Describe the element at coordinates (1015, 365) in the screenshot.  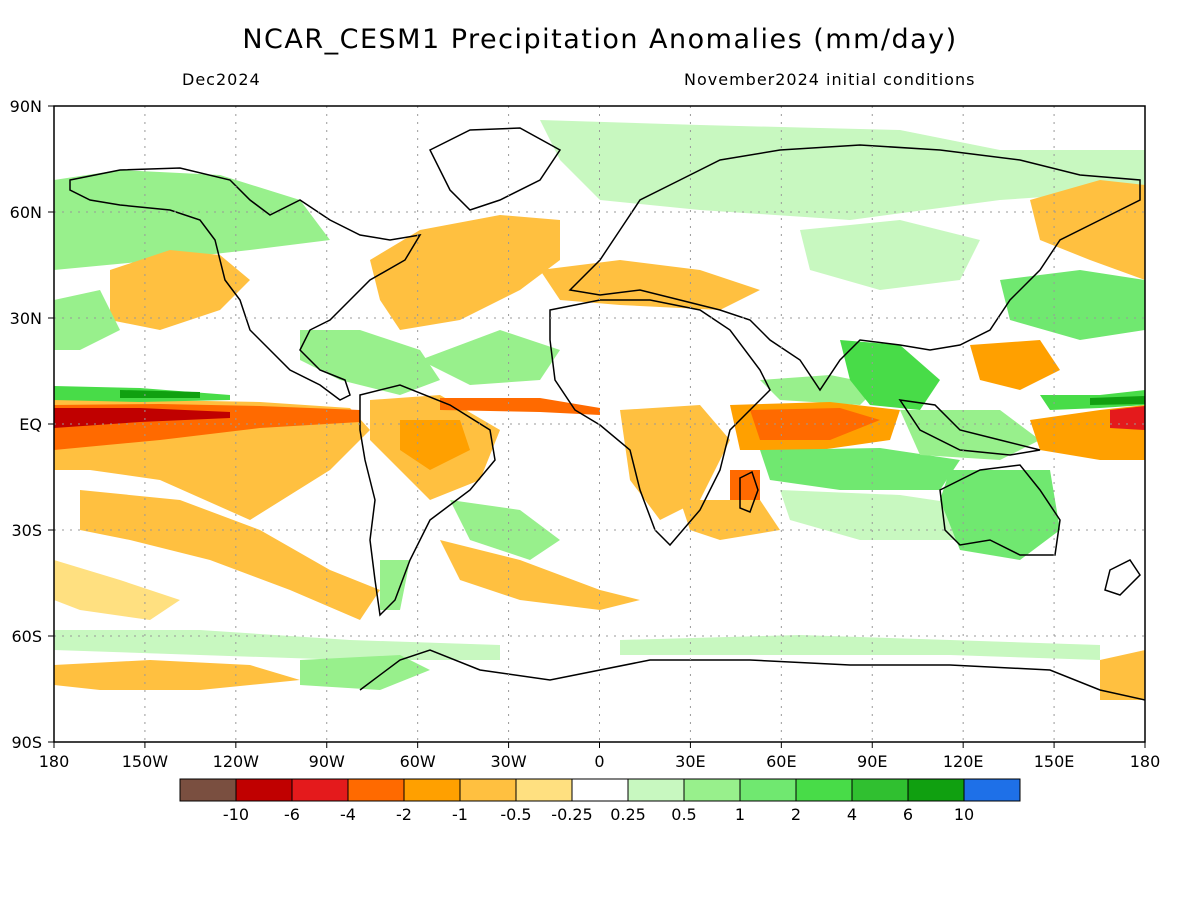
I see `anomaly-dry-philippine-sea` at that location.